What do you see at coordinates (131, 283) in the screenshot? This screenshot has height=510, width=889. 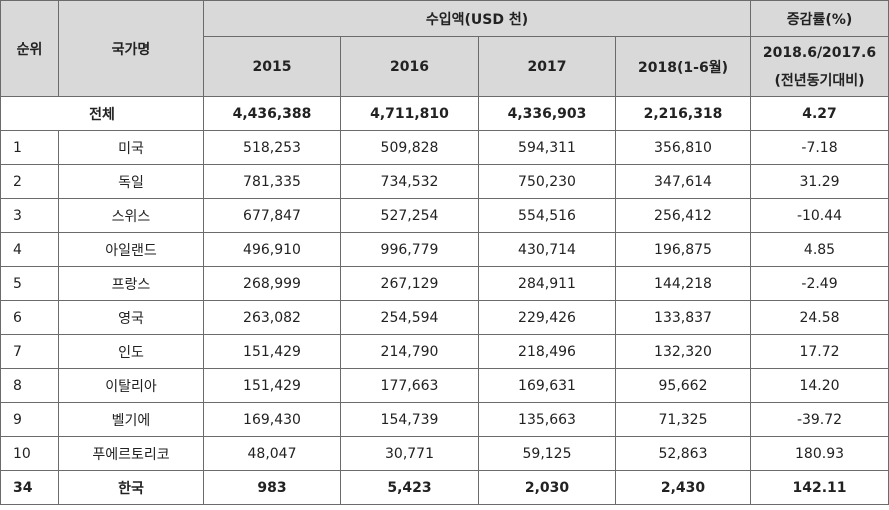 I see `cell-country: 프랑스` at bounding box center [131, 283].